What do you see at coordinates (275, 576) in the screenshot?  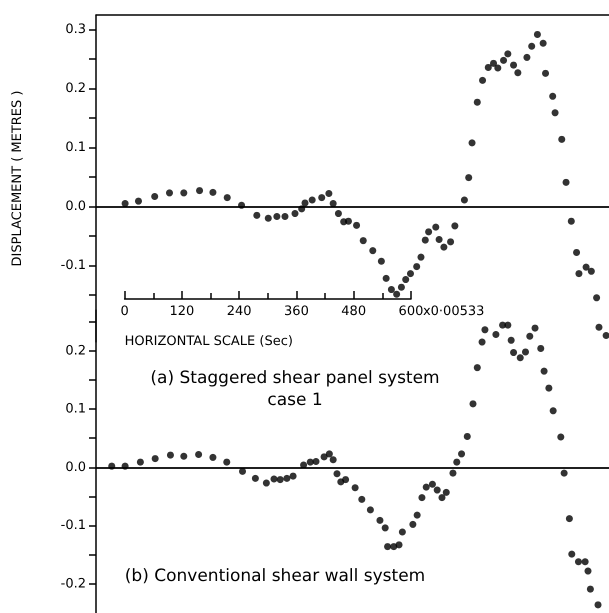 I see `text: (b) Conventional shear wall system` at bounding box center [275, 576].